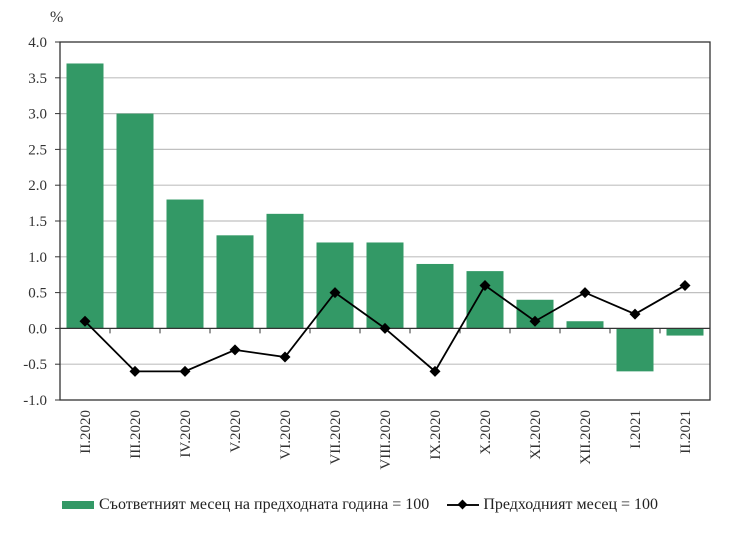  I want to click on x-tick-label: XII.2020, so click(586, 437).